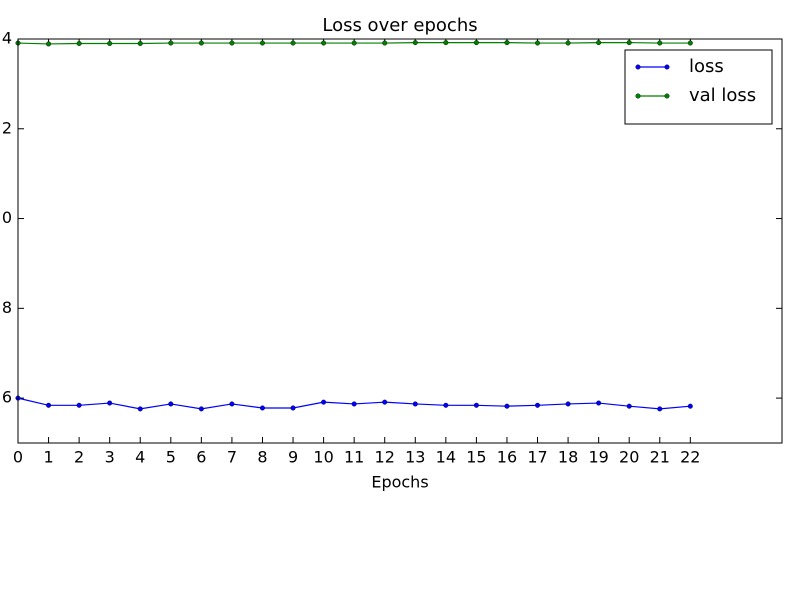 This screenshot has height=600, width=800. Describe the element at coordinates (171, 457) in the screenshot. I see `x-tick-label: 5` at that location.